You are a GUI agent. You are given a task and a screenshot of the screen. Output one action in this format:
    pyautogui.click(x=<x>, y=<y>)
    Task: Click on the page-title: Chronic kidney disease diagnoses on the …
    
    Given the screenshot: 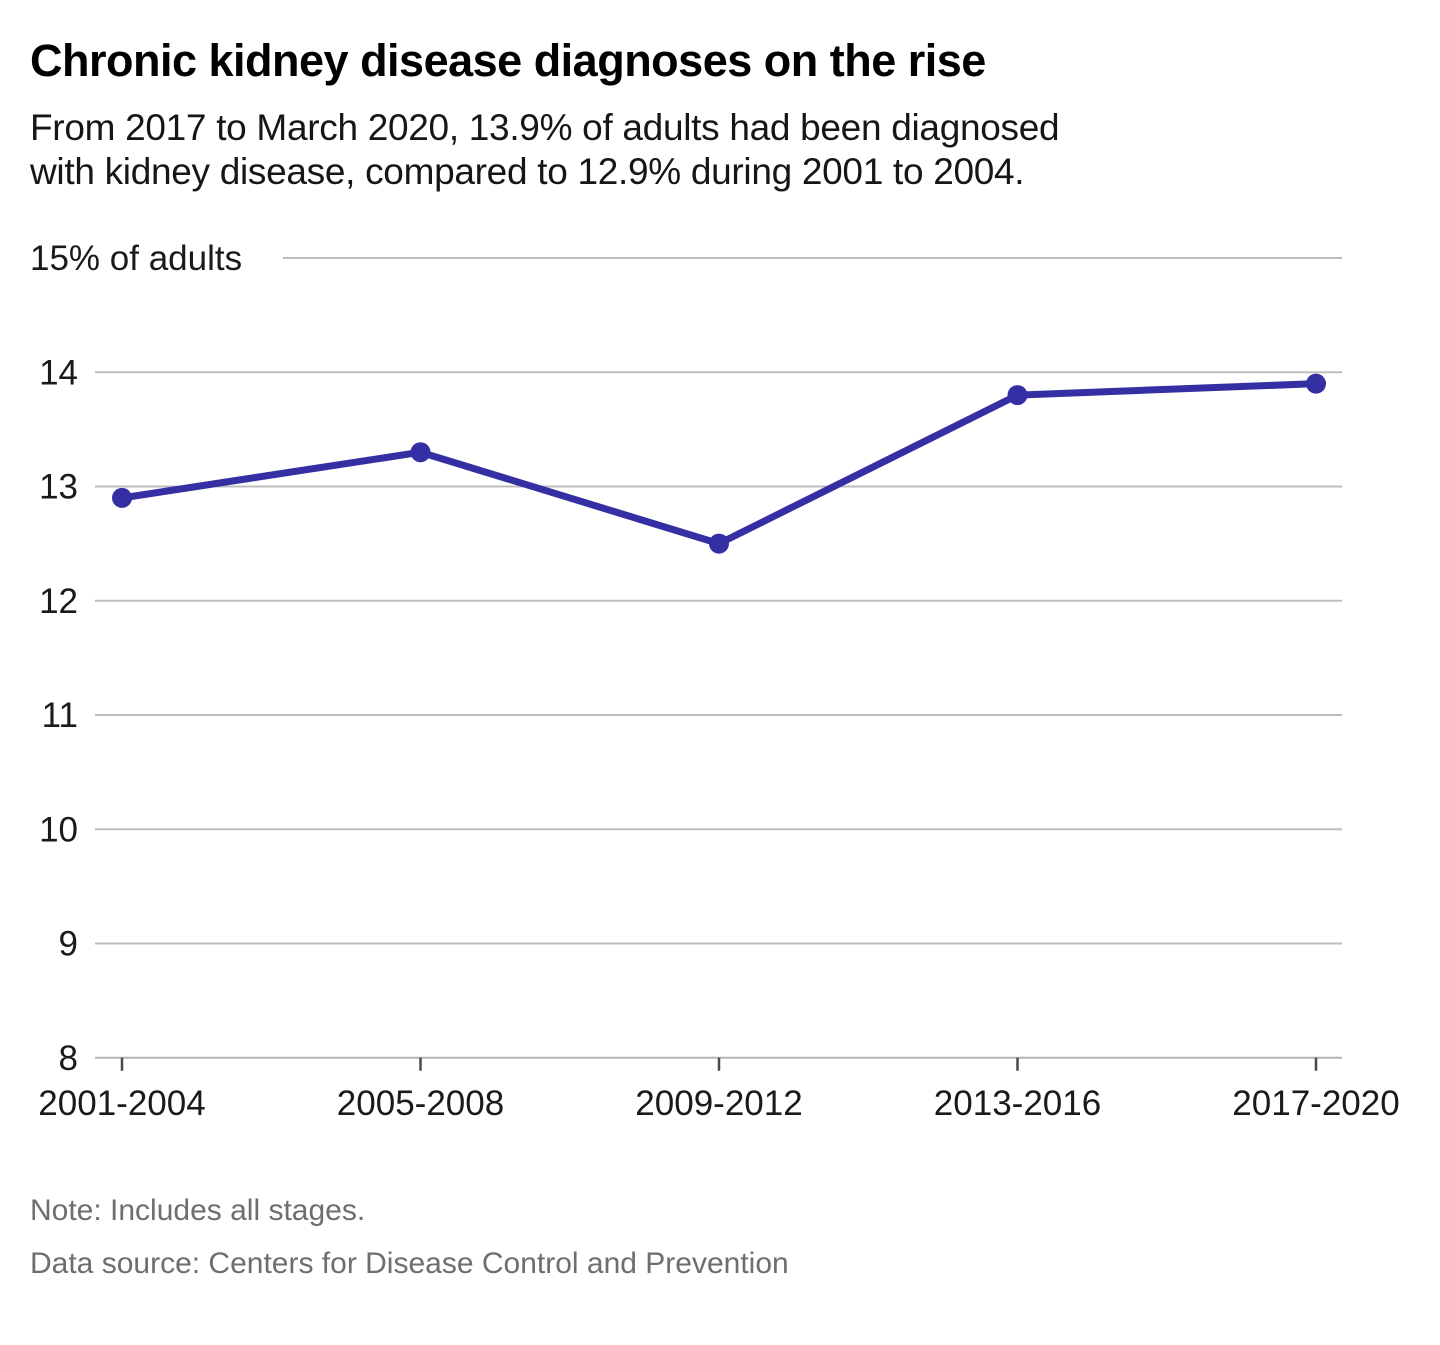 What is the action you would take?
    pyautogui.click(x=508, y=60)
    